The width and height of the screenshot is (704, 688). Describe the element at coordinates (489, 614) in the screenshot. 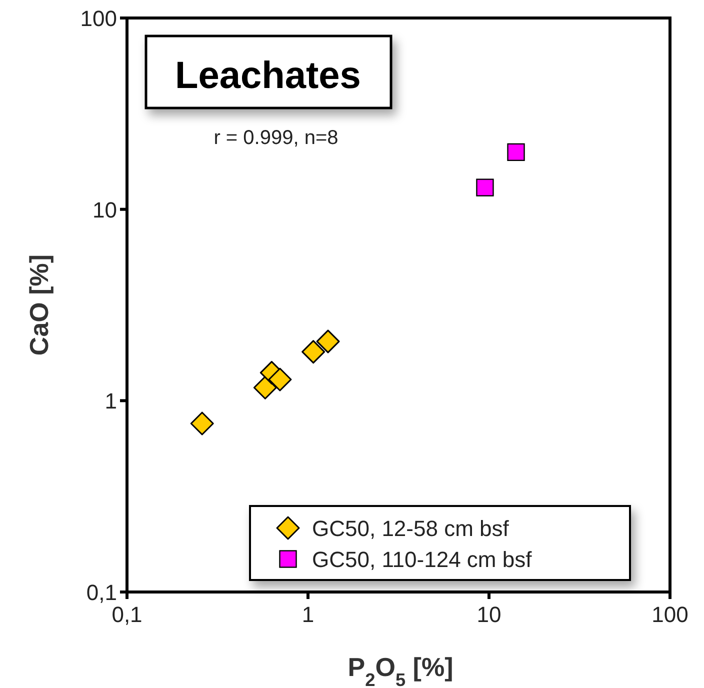

I see `x-tick-label: 10` at that location.